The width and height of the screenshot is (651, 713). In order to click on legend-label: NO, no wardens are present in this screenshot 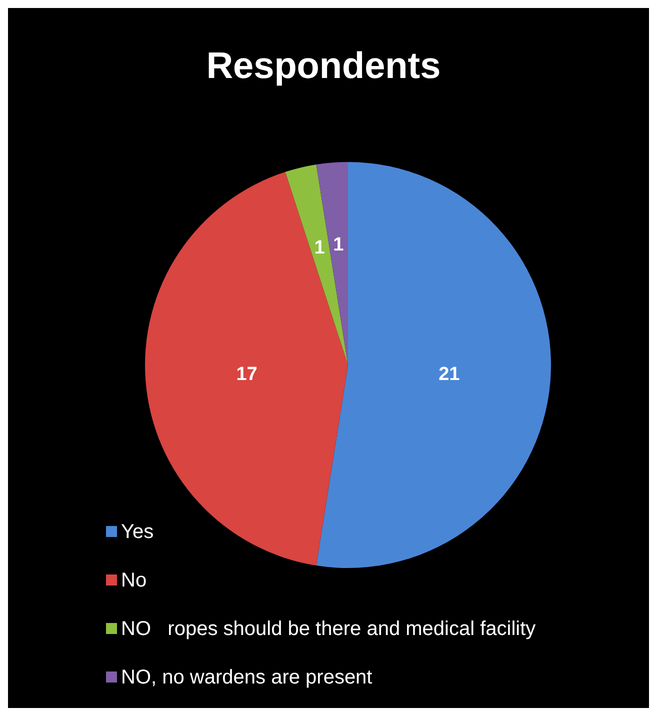, I will do `click(247, 677)`.